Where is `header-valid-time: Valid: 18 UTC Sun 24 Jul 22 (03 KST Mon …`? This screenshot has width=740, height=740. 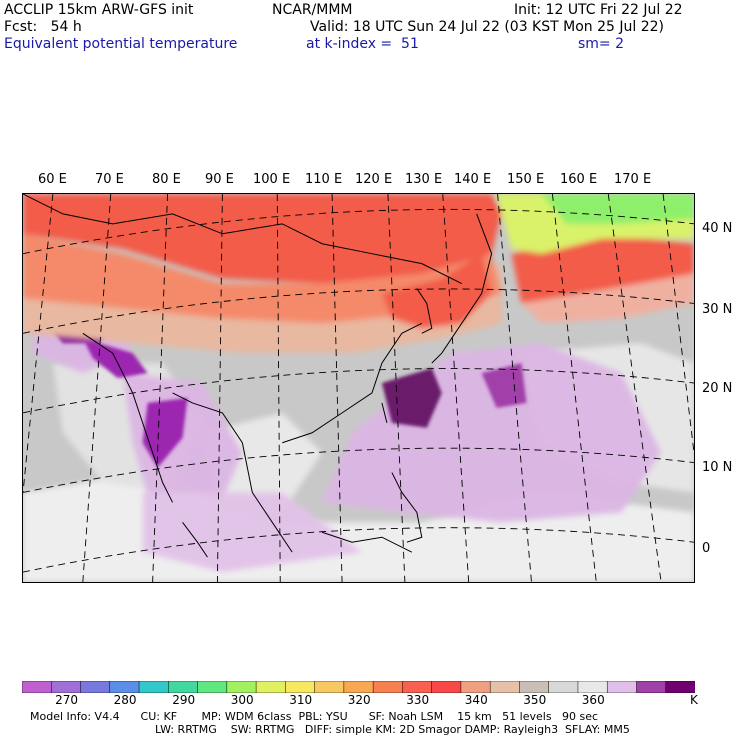
header-valid-time: Valid: 18 UTC Sun 24 Jul 22 (03 KST Mon … is located at coordinates (487, 27).